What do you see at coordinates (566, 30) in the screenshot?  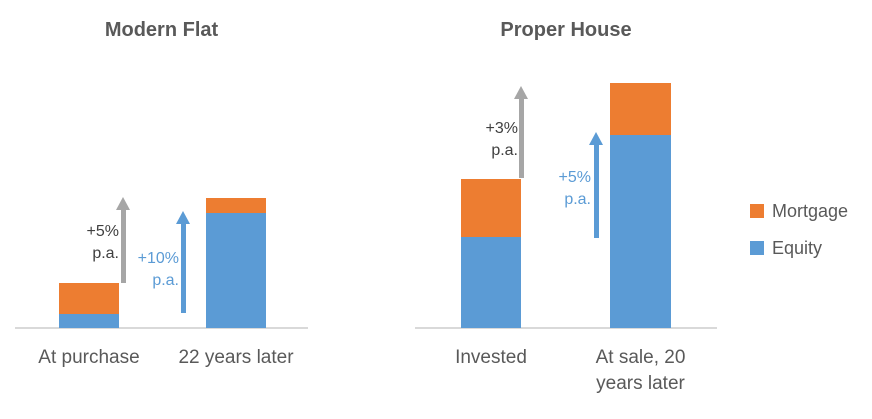 I see `chart-title-proper-house: Proper House` at bounding box center [566, 30].